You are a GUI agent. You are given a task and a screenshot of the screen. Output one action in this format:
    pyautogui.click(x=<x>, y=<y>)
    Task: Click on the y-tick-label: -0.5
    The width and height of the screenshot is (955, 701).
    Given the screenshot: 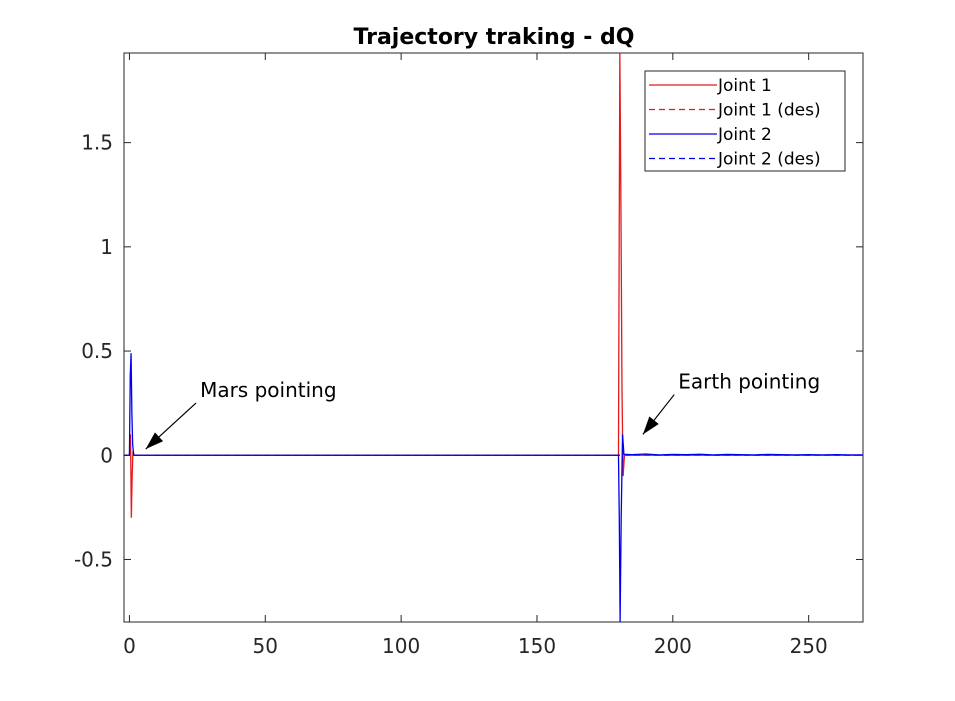 What is the action you would take?
    pyautogui.click(x=93, y=559)
    